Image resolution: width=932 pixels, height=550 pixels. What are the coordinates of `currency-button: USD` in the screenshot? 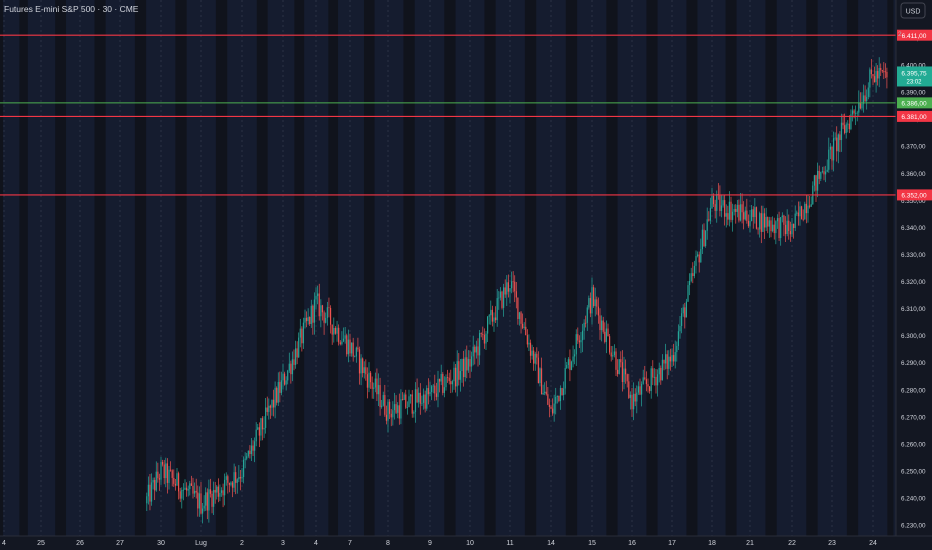 It's located at (913, 10).